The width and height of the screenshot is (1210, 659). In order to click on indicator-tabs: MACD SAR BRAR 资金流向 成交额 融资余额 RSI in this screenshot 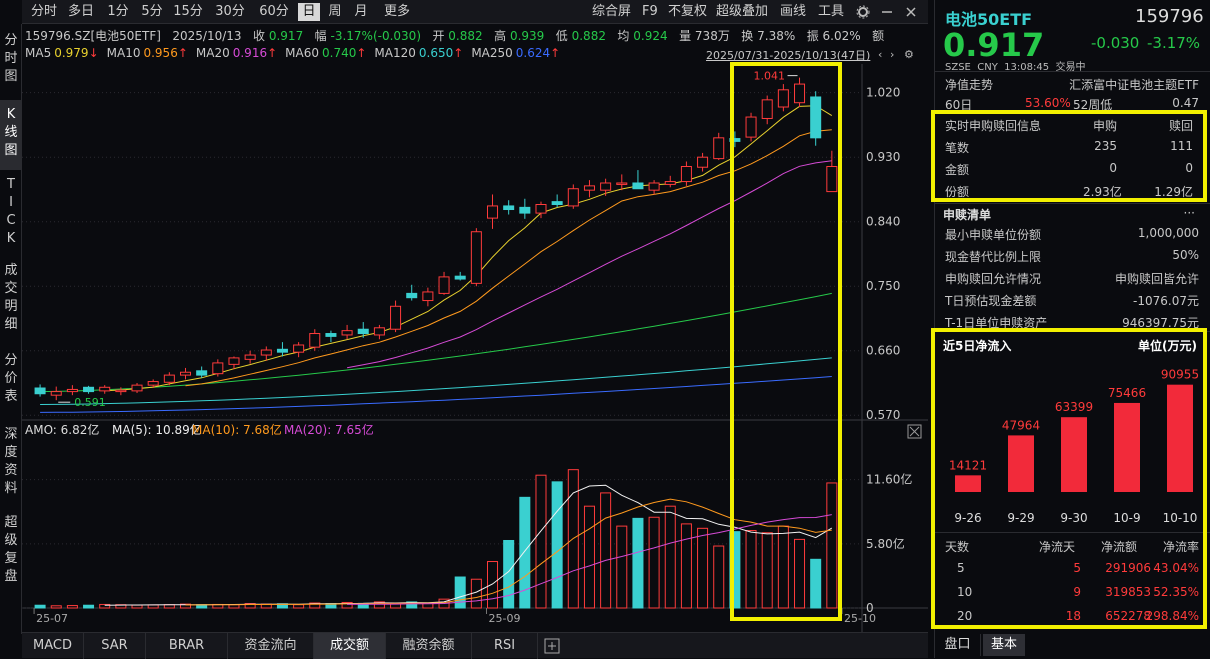, I will do `click(475, 645)`.